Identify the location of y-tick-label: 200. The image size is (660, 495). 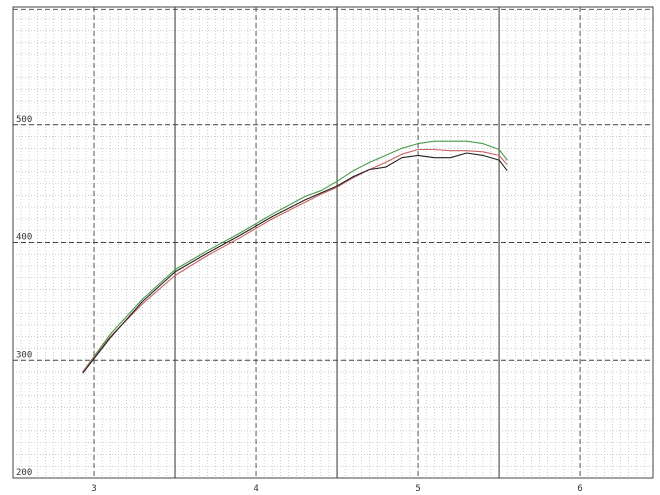
(24, 473).